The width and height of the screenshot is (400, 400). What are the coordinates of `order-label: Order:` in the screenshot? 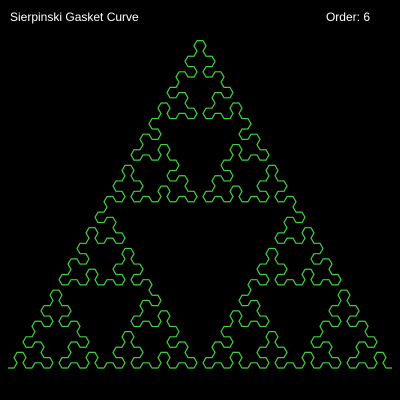 It's located at (342, 17).